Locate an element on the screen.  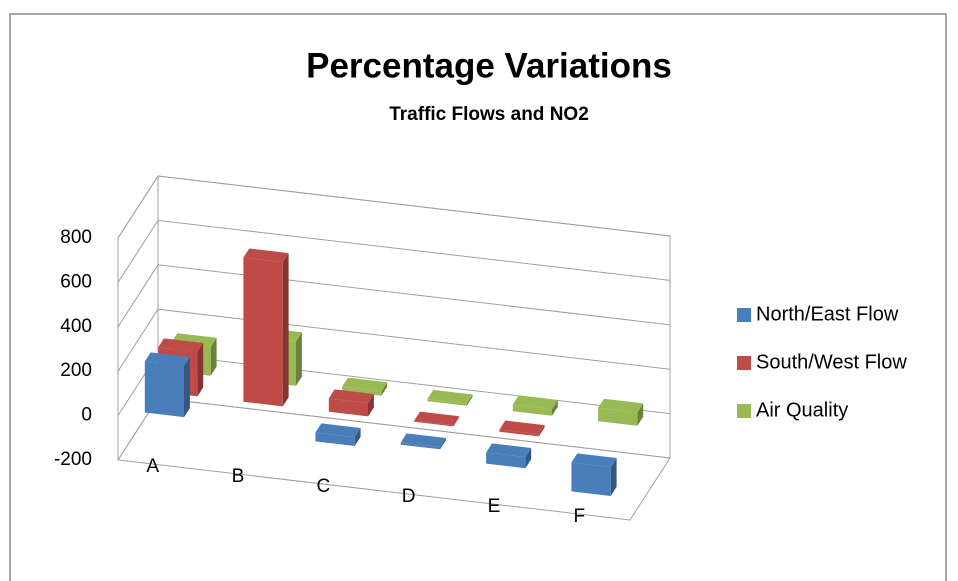
x-tick-label: A is located at coordinates (152, 466).